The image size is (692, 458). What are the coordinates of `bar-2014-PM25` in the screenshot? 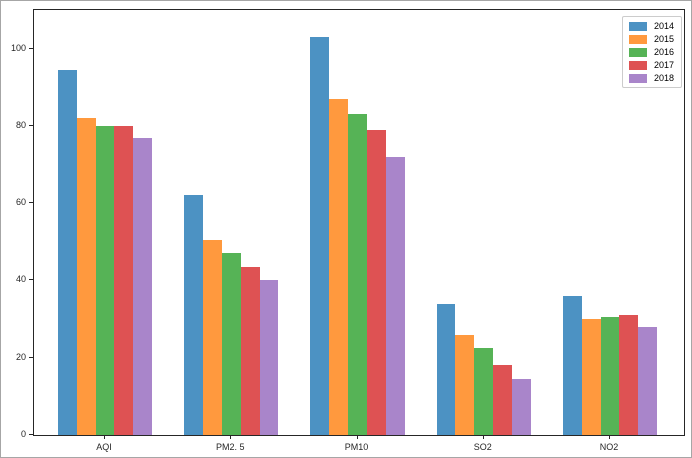 It's located at (193, 315).